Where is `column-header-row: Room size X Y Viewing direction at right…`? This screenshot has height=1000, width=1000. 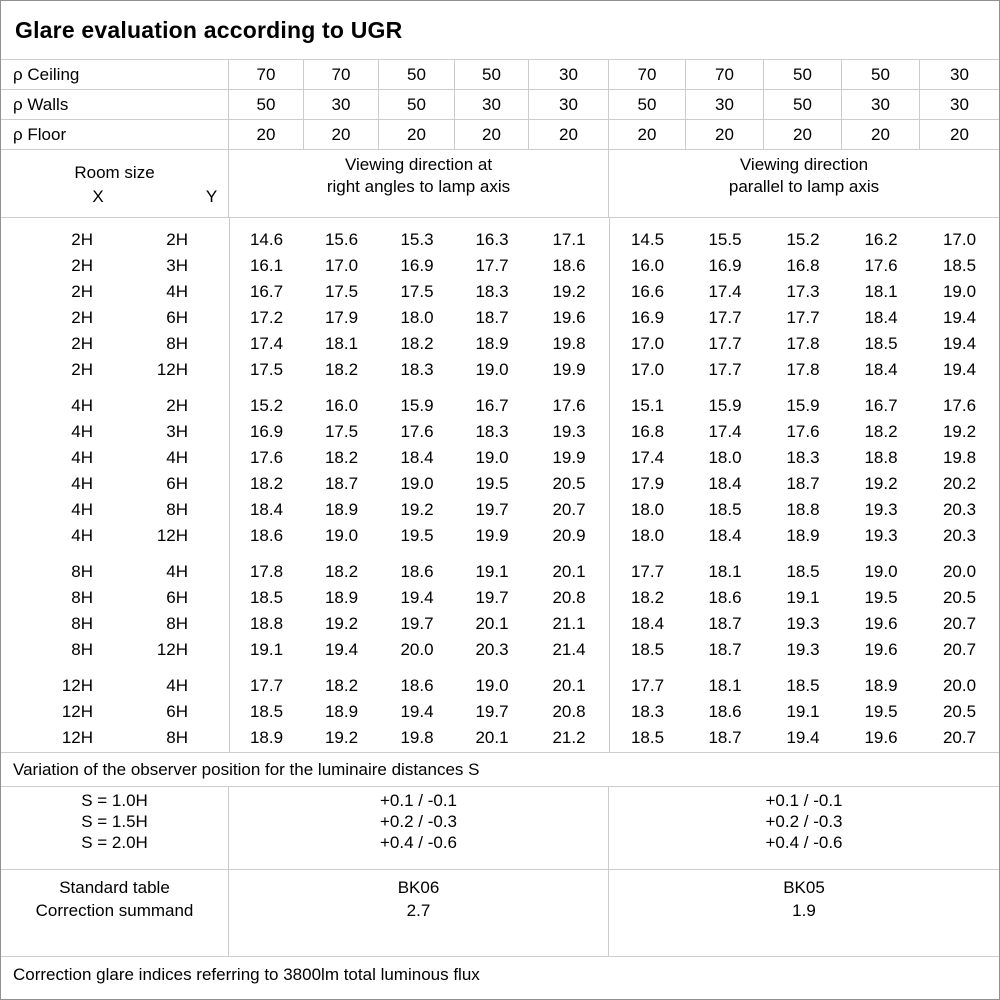
column-header-row: Room size X Y Viewing direction at right… is located at coordinates (500, 184).